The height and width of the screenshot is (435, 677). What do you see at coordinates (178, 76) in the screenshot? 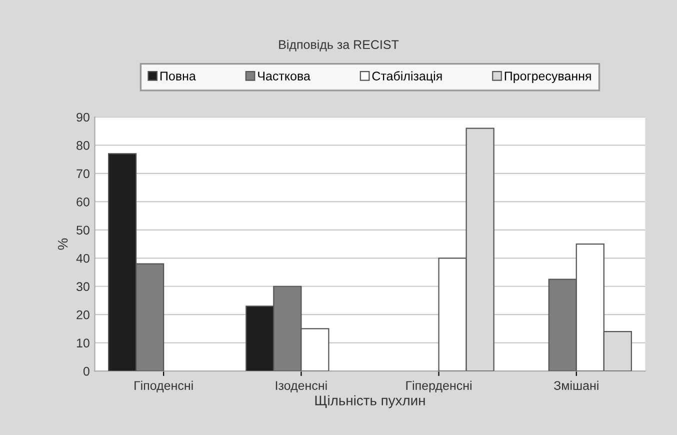
I see `legend-label: Повна` at bounding box center [178, 76].